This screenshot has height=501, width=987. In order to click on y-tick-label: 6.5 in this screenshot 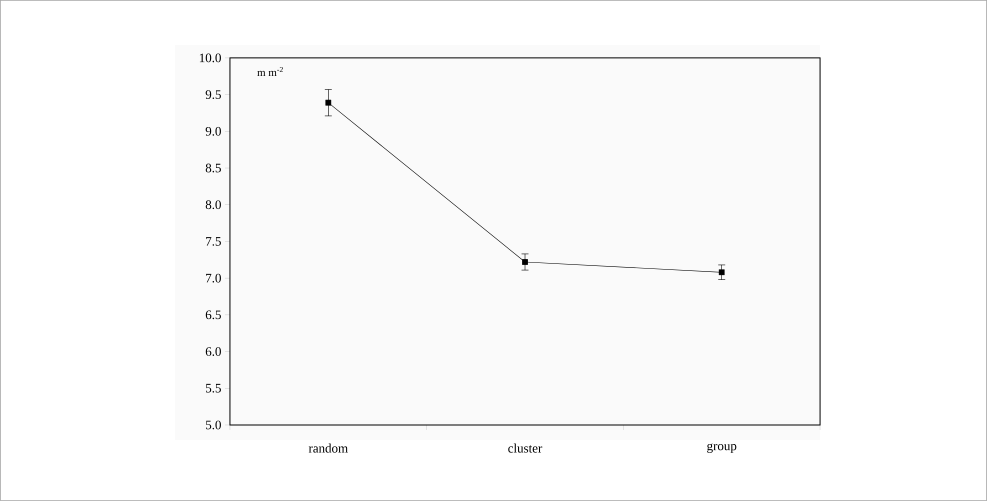, I will do `click(213, 315)`.